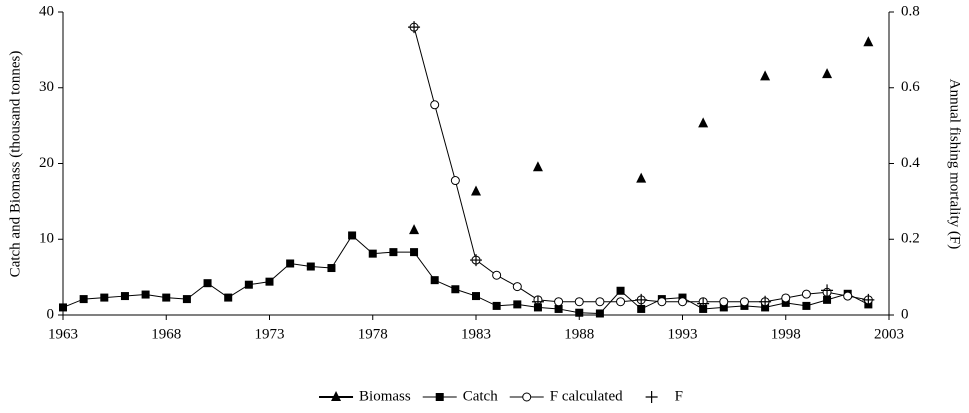 This screenshot has width=969, height=413. Describe the element at coordinates (889, 334) in the screenshot. I see `x-tick-label: 2003` at that location.